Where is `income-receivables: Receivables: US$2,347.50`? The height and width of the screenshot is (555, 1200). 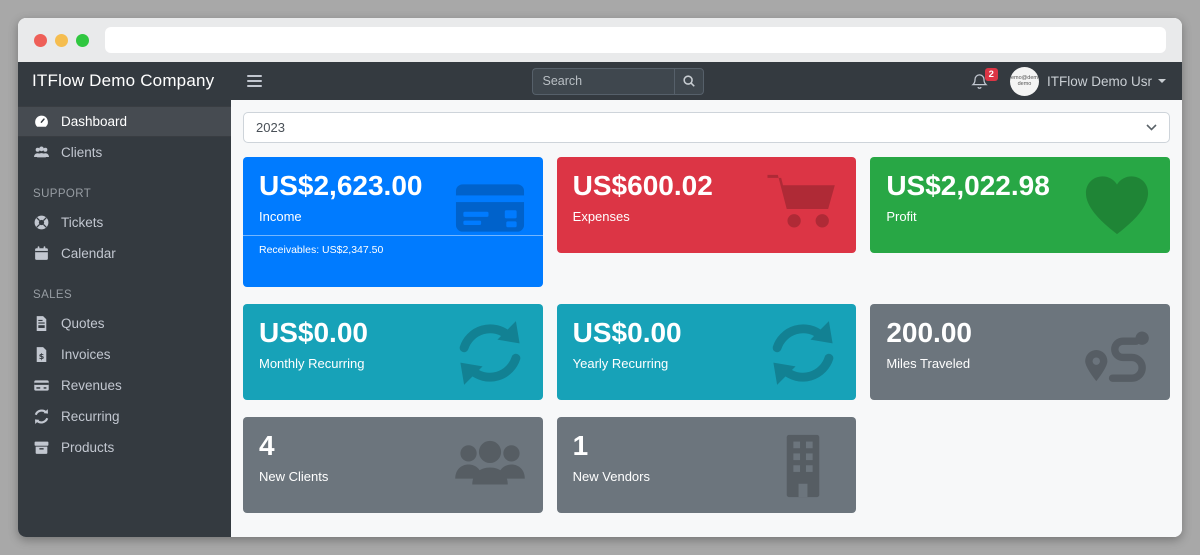 income-receivables: Receivables: US$2,347.50 is located at coordinates (321, 250).